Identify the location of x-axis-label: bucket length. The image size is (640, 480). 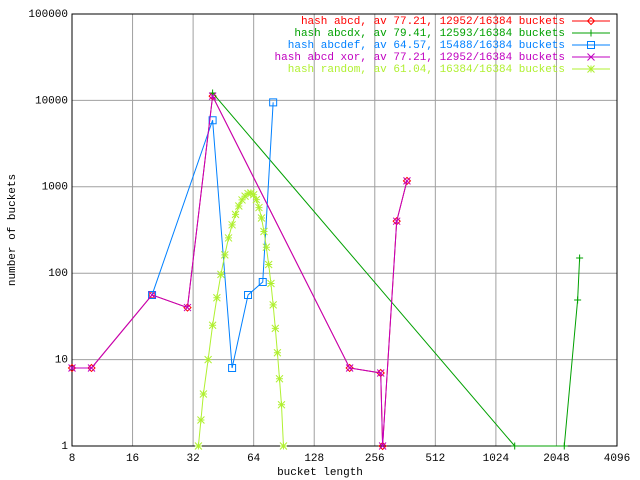
(320, 473).